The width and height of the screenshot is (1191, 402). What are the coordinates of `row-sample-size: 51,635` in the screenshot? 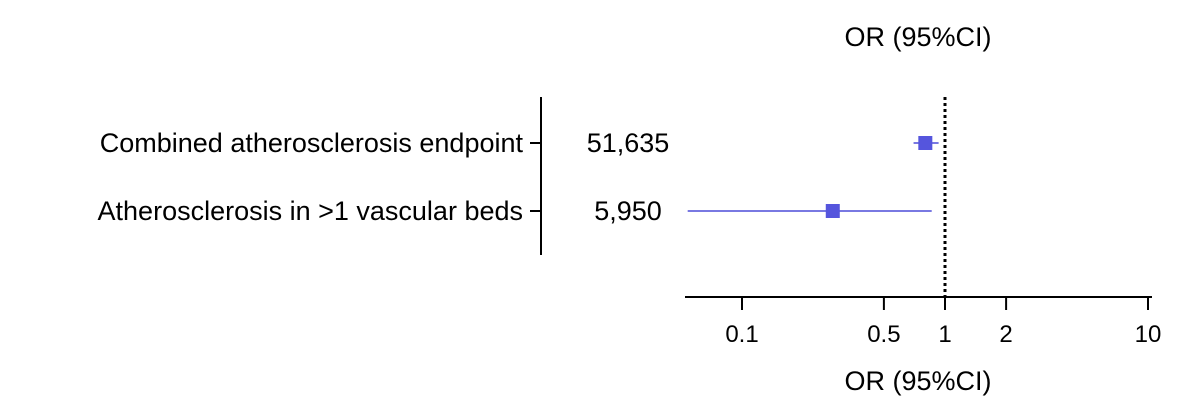 It's located at (628, 143).